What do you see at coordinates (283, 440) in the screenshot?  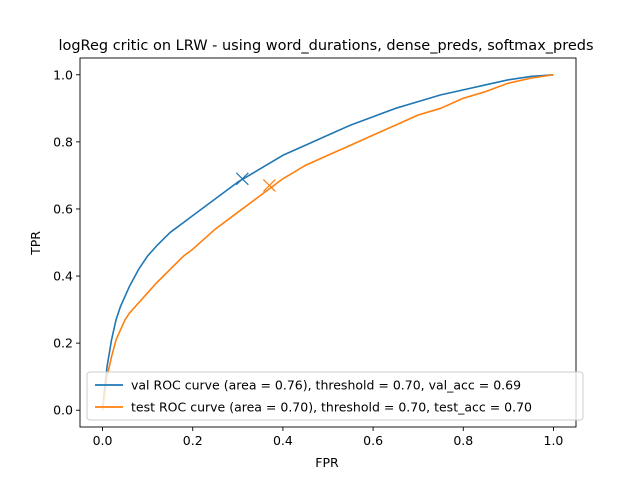 I see `x-tick-label: 0.4` at bounding box center [283, 440].